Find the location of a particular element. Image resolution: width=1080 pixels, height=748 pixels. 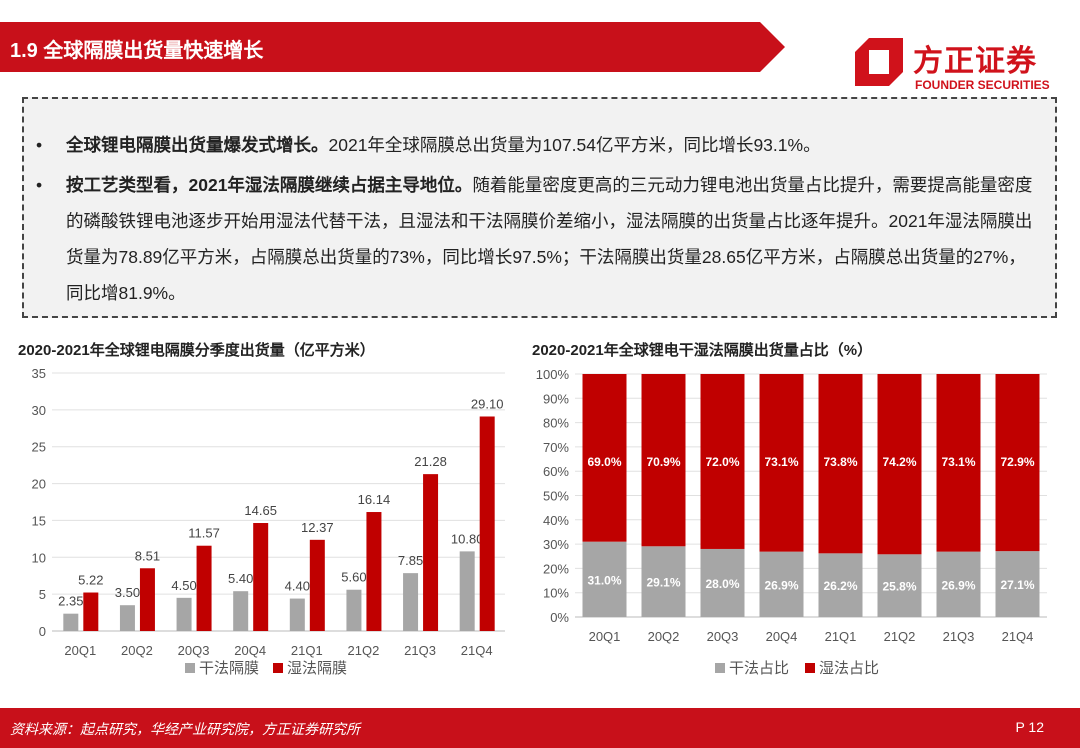

data-label: 26.2% is located at coordinates (840, 586).